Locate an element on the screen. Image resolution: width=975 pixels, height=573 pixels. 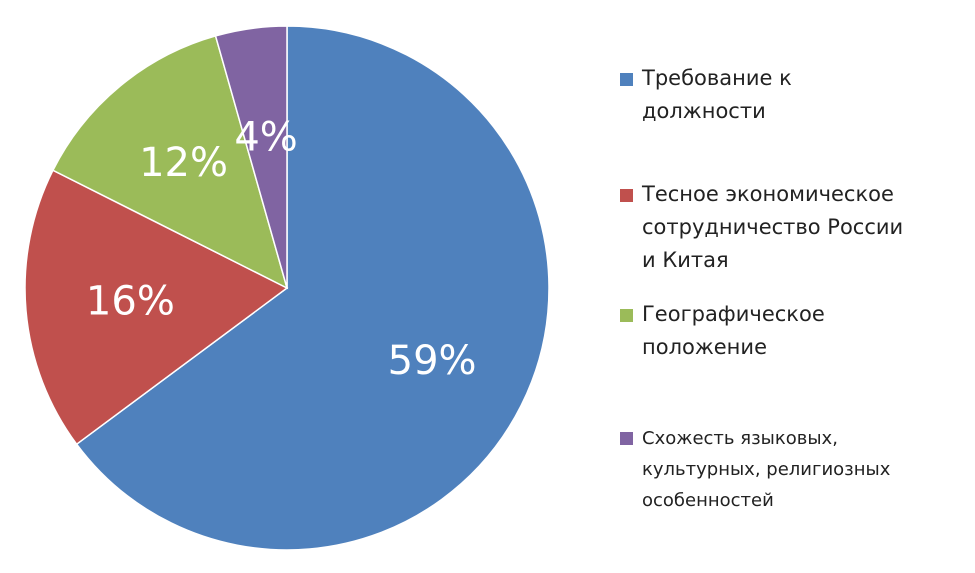
legend-label-line: культурных, религиозных is located at coordinates (766, 469).